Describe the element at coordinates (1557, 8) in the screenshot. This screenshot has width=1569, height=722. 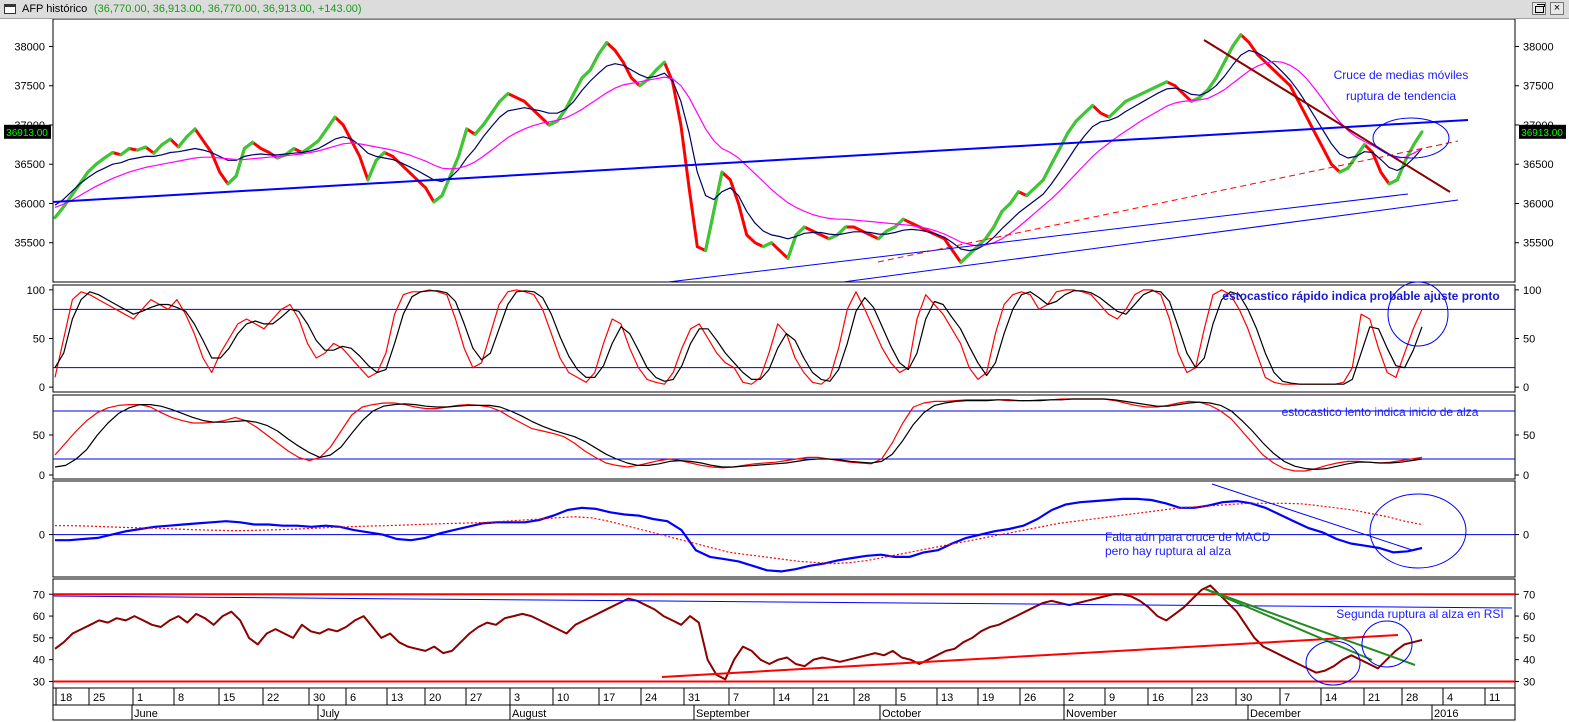
I see `close-button: ×` at that location.